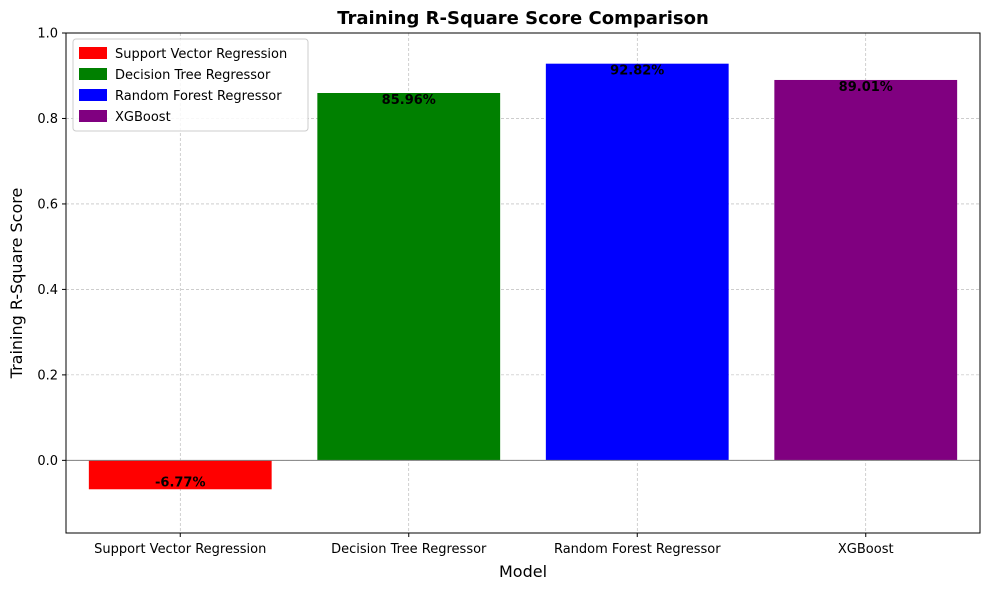  I want to click on legend-entry: Decision Tree Regressor, so click(193, 75).